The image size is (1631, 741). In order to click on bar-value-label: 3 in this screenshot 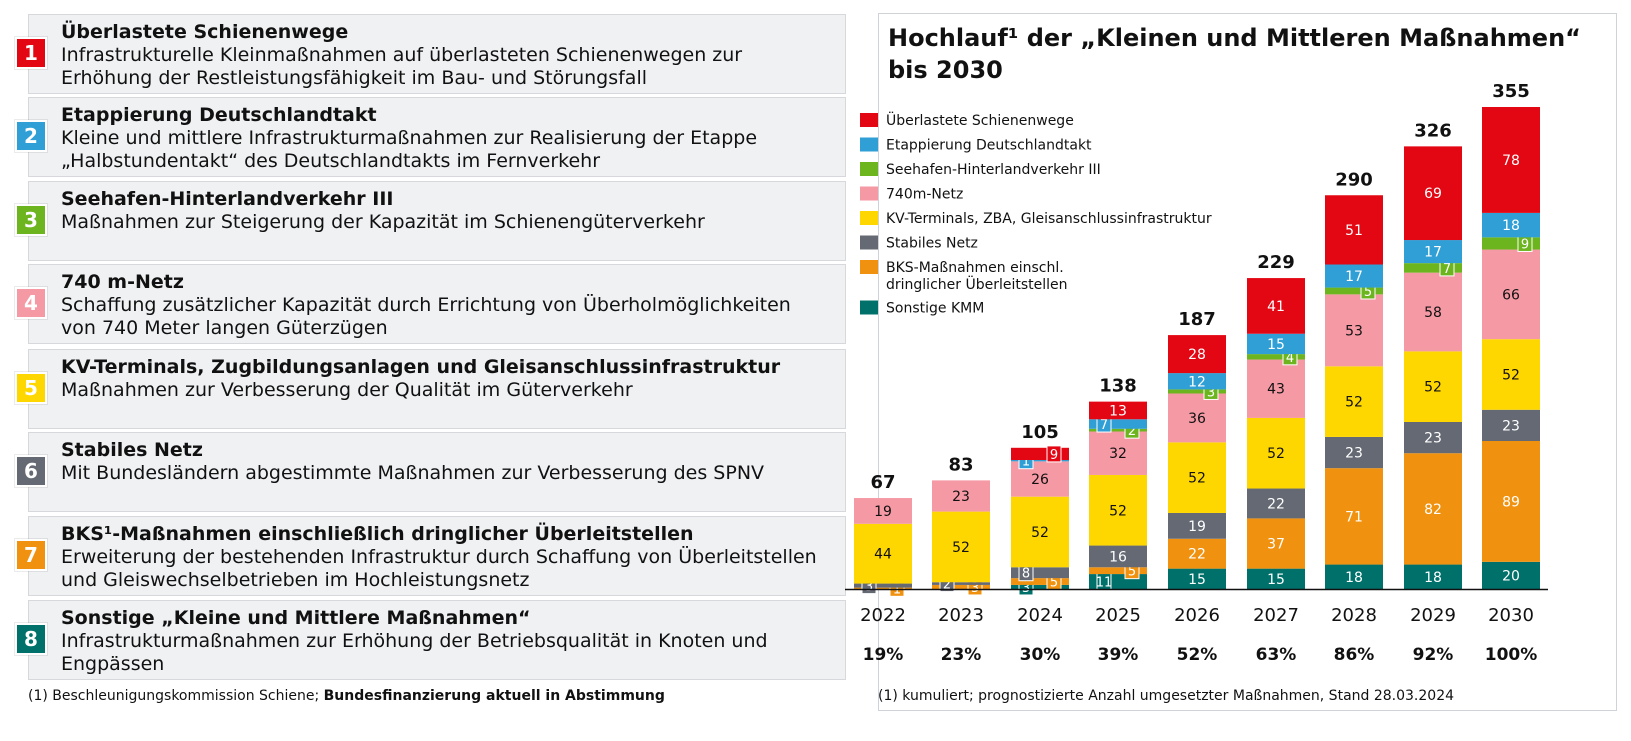, I will do `click(869, 587)`.